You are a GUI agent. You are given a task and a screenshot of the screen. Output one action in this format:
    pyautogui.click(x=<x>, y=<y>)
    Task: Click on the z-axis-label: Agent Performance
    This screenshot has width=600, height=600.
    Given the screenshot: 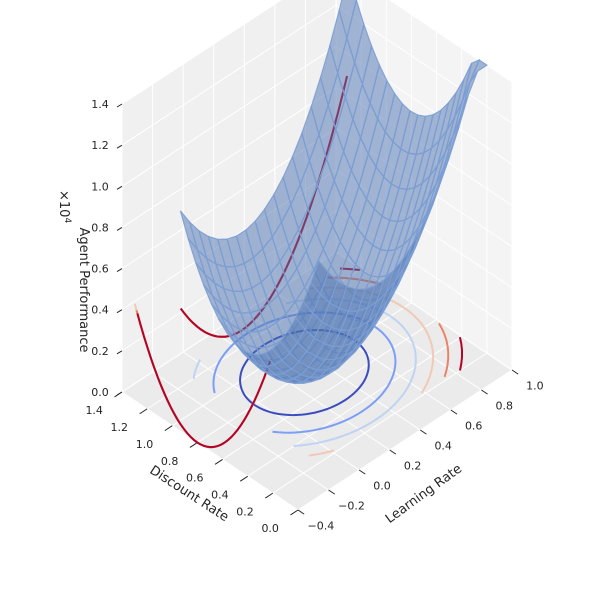 What is the action you would take?
    pyautogui.click(x=83, y=290)
    